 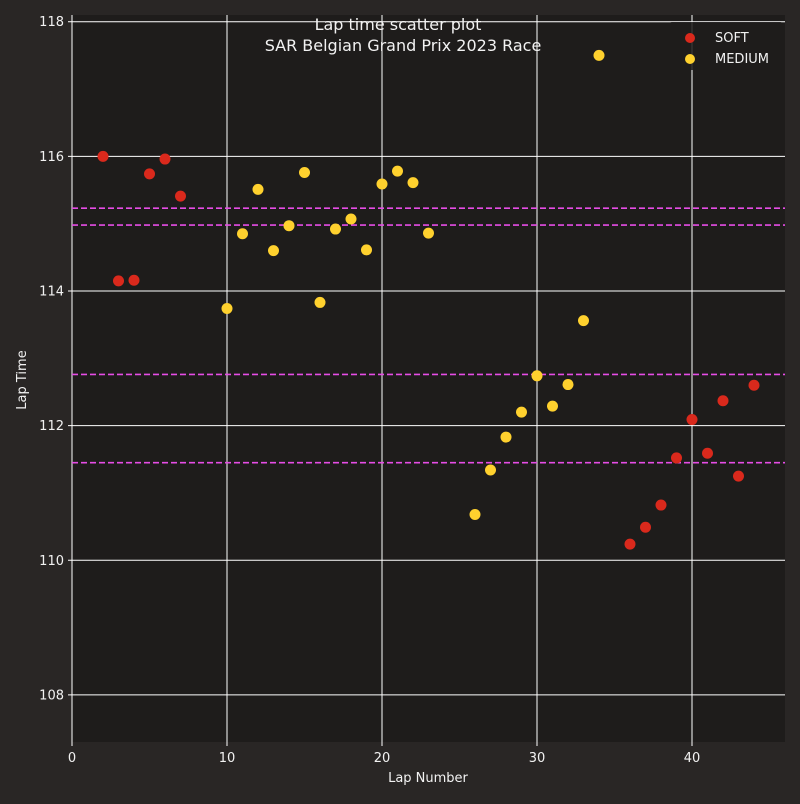 What do you see at coordinates (51, 426) in the screenshot?
I see `y-tick-label: 112` at bounding box center [51, 426].